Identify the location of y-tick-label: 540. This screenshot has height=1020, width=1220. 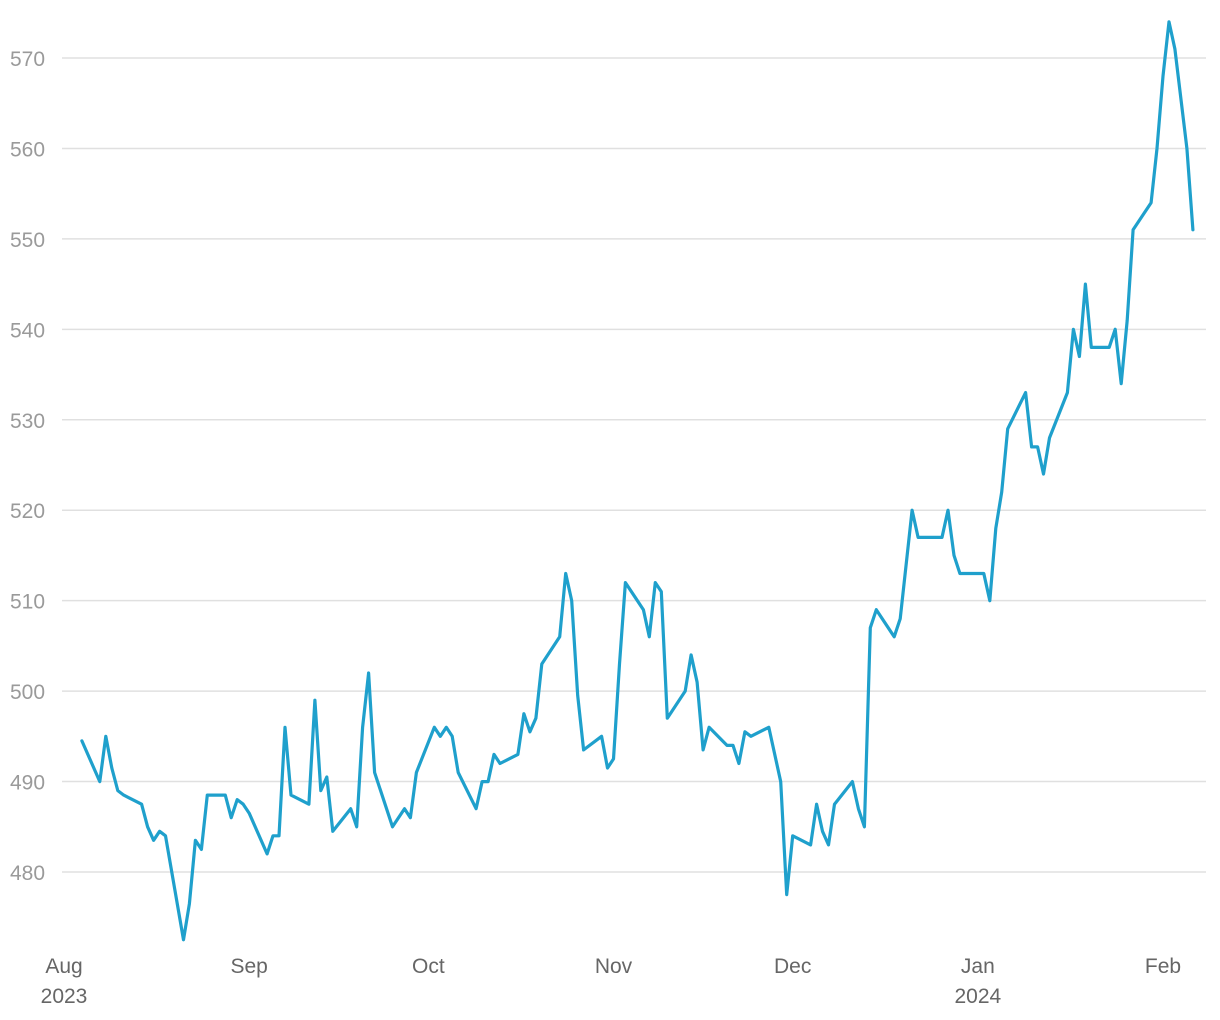
(27, 330).